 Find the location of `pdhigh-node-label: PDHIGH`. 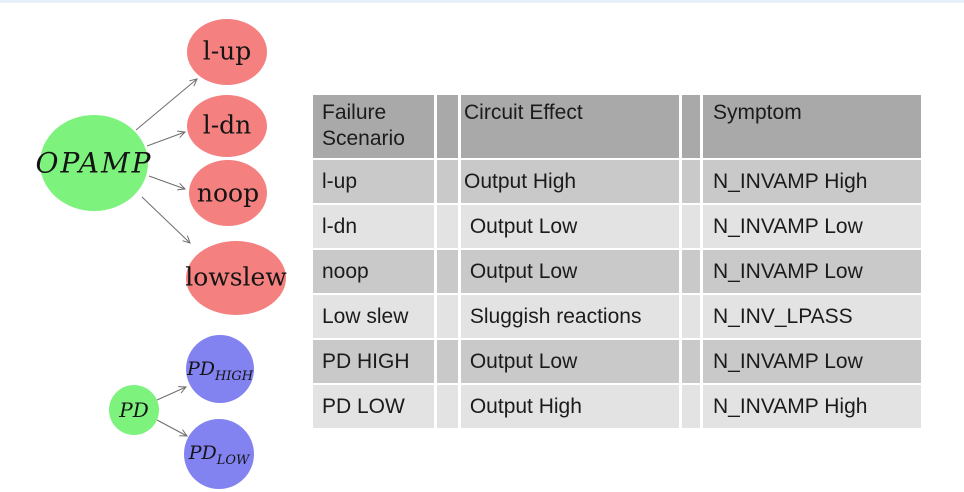

pdhigh-node-label: PDHIGH is located at coordinates (220, 370).